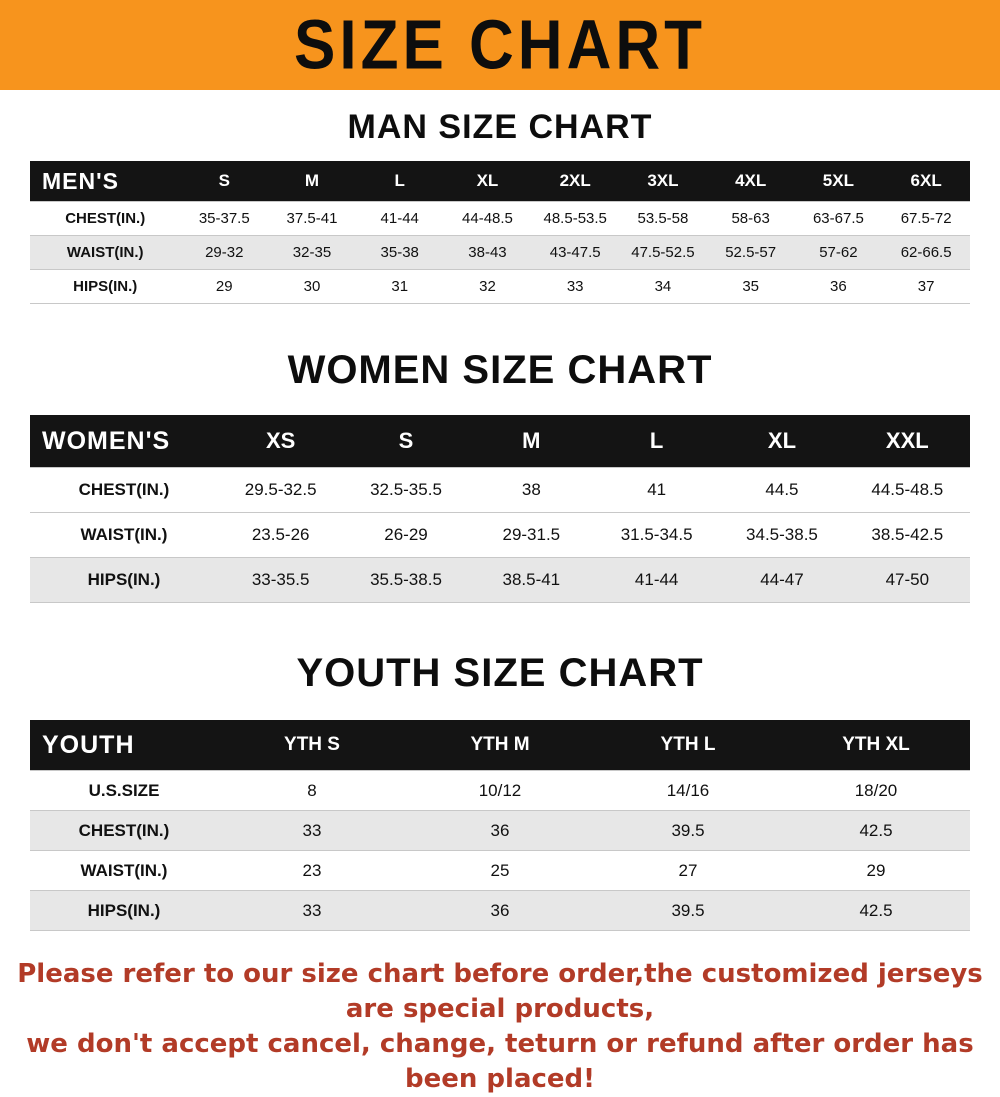 The width and height of the screenshot is (1000, 1097). Describe the element at coordinates (750, 218) in the screenshot. I see `row-value: 58-63` at that location.